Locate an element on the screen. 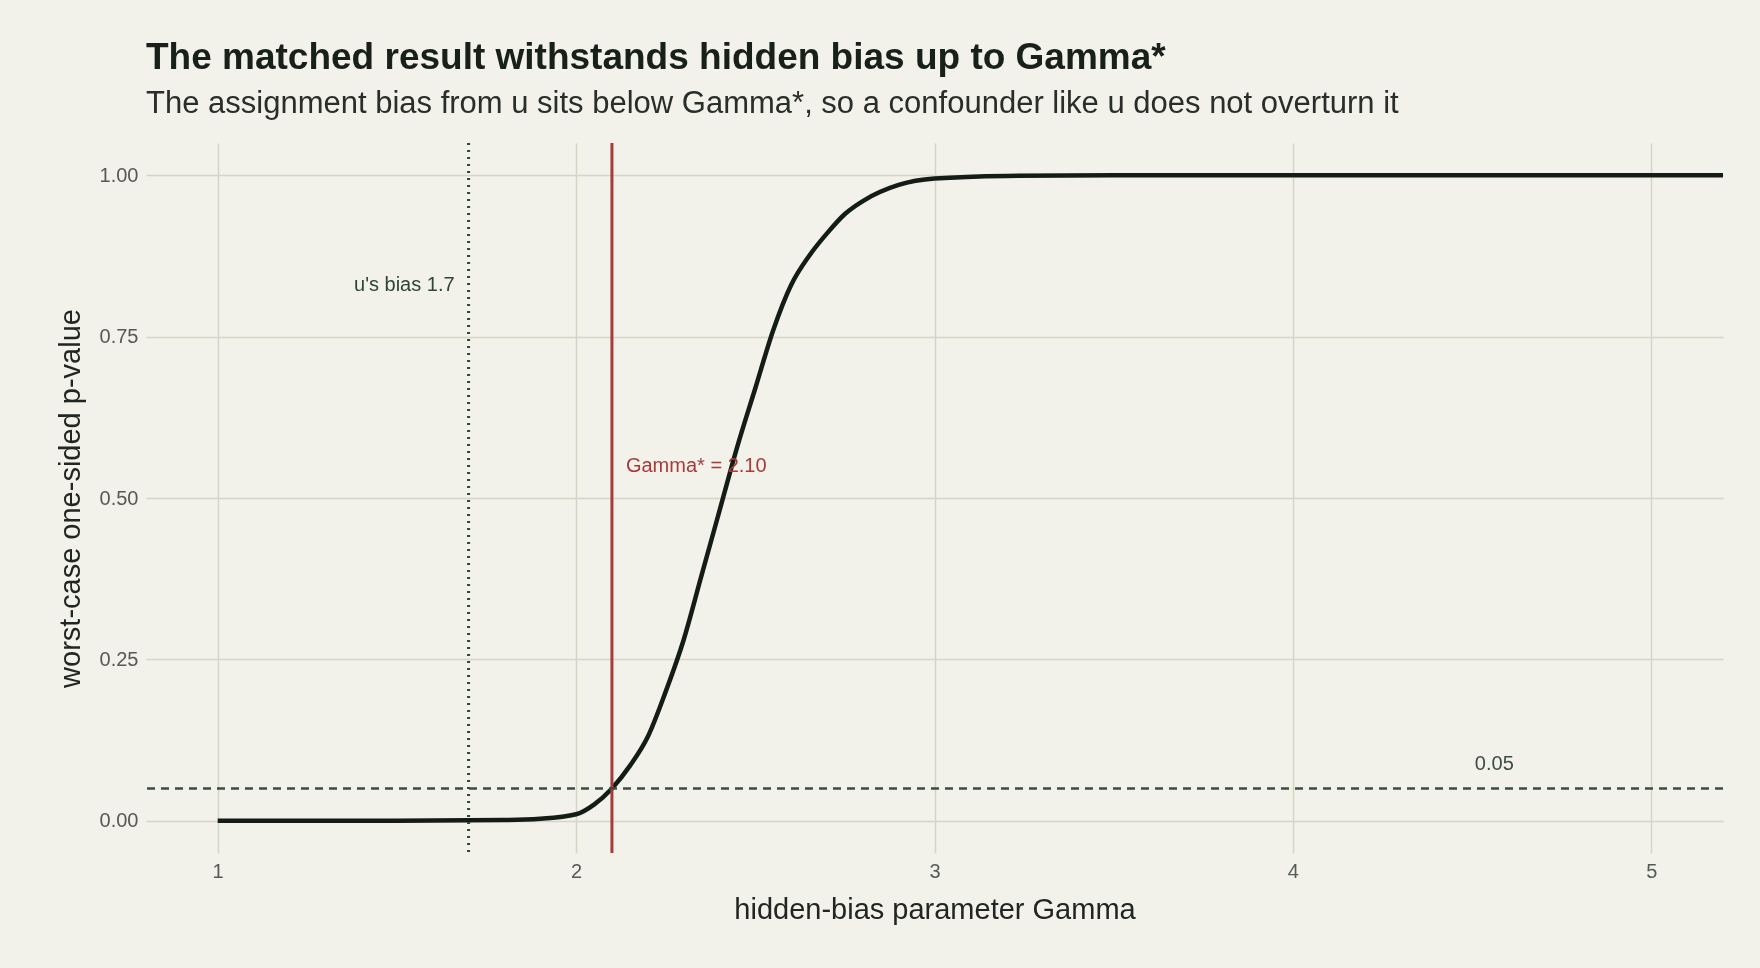 Image resolution: width=1760 pixels, height=968 pixels. y-tick-label: 0.00 is located at coordinates (119, 820).